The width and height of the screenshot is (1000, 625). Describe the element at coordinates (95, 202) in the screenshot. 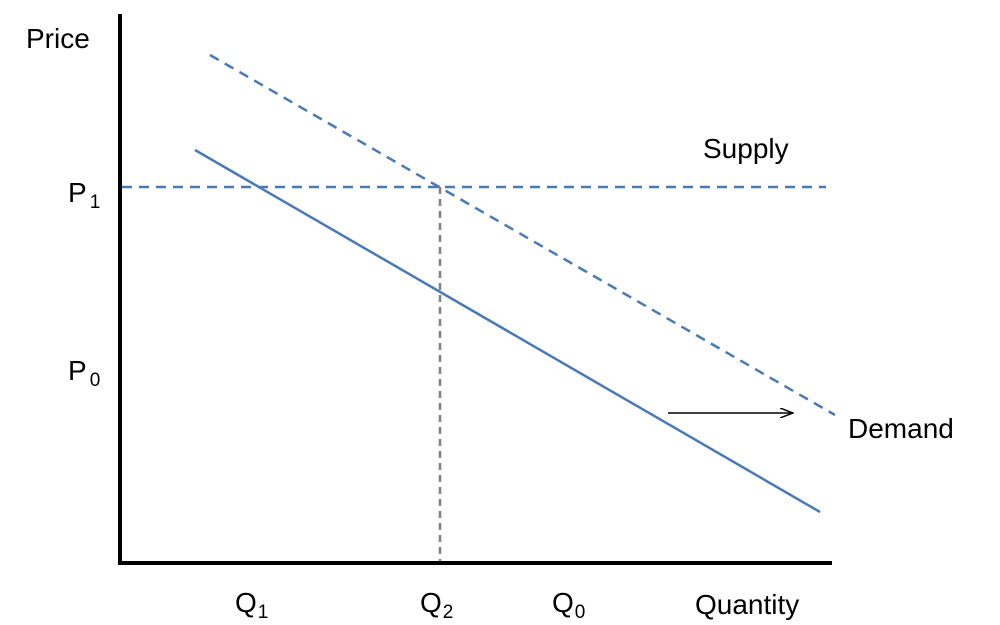

I see `price-subscript: 1` at that location.